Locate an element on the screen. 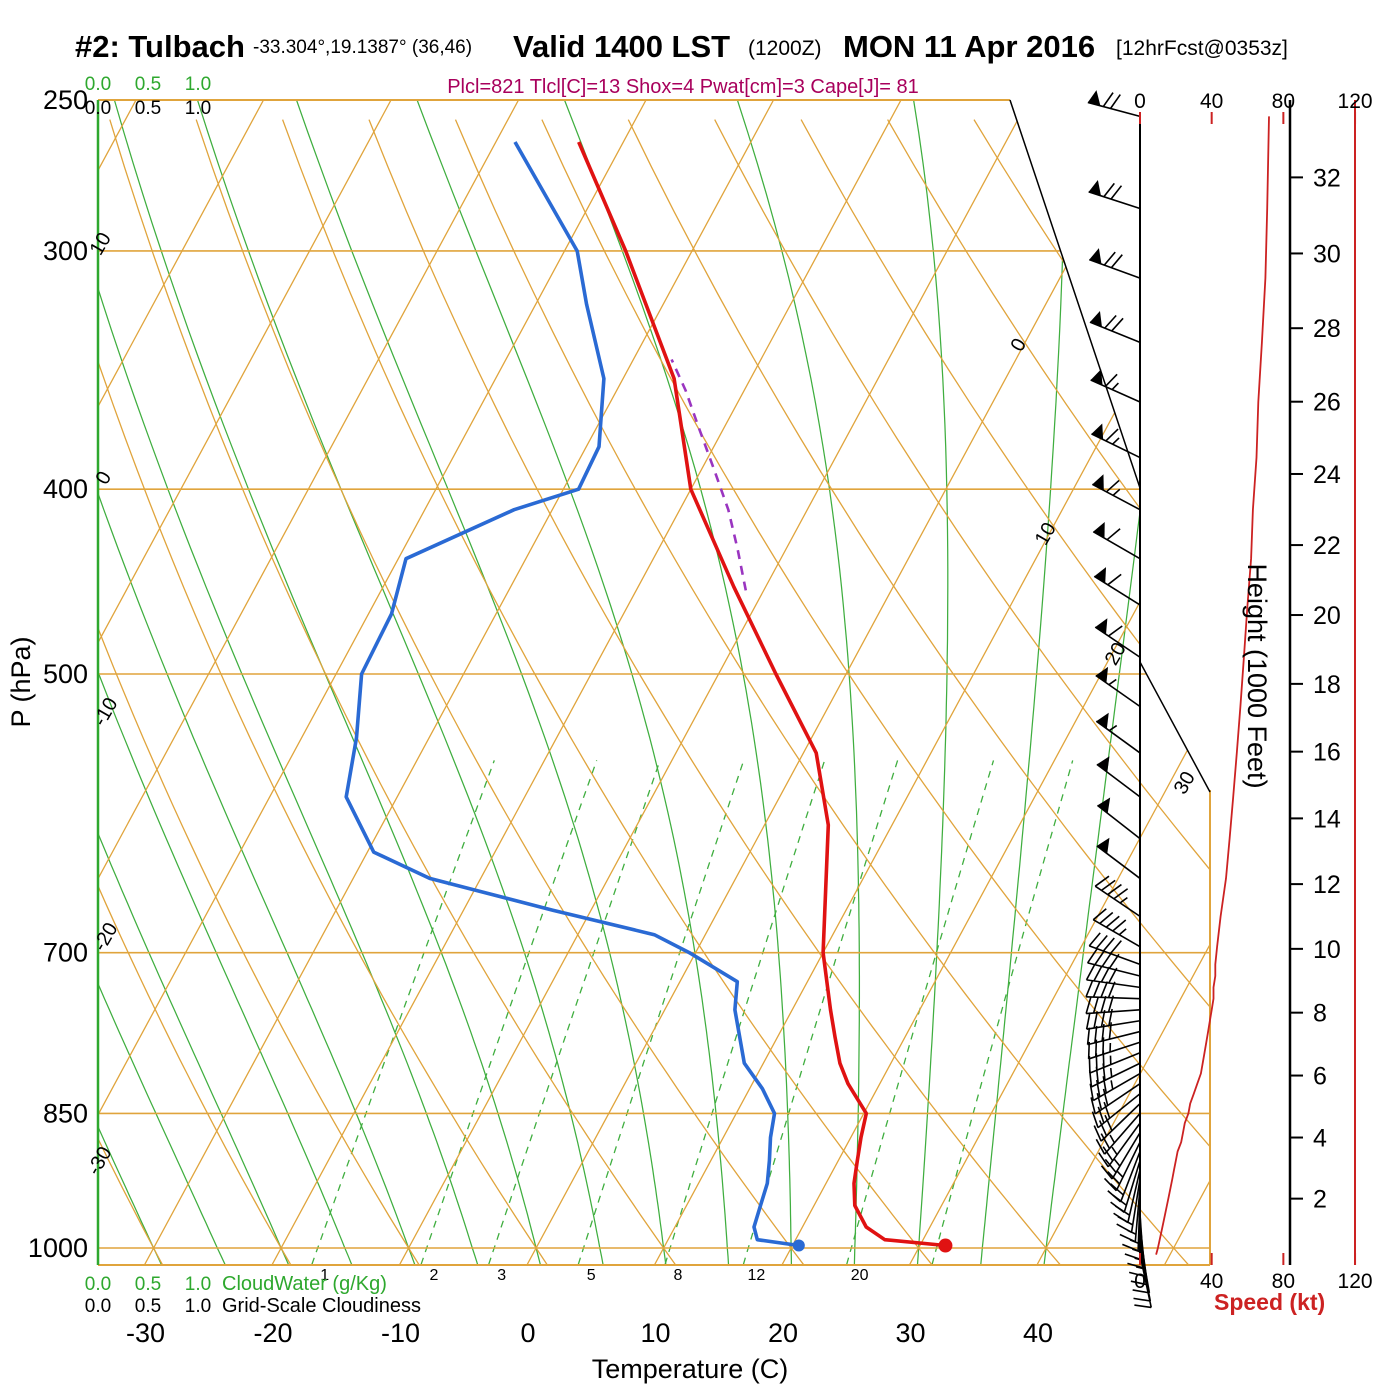  svg-text: 1 is located at coordinates (324, 1275).